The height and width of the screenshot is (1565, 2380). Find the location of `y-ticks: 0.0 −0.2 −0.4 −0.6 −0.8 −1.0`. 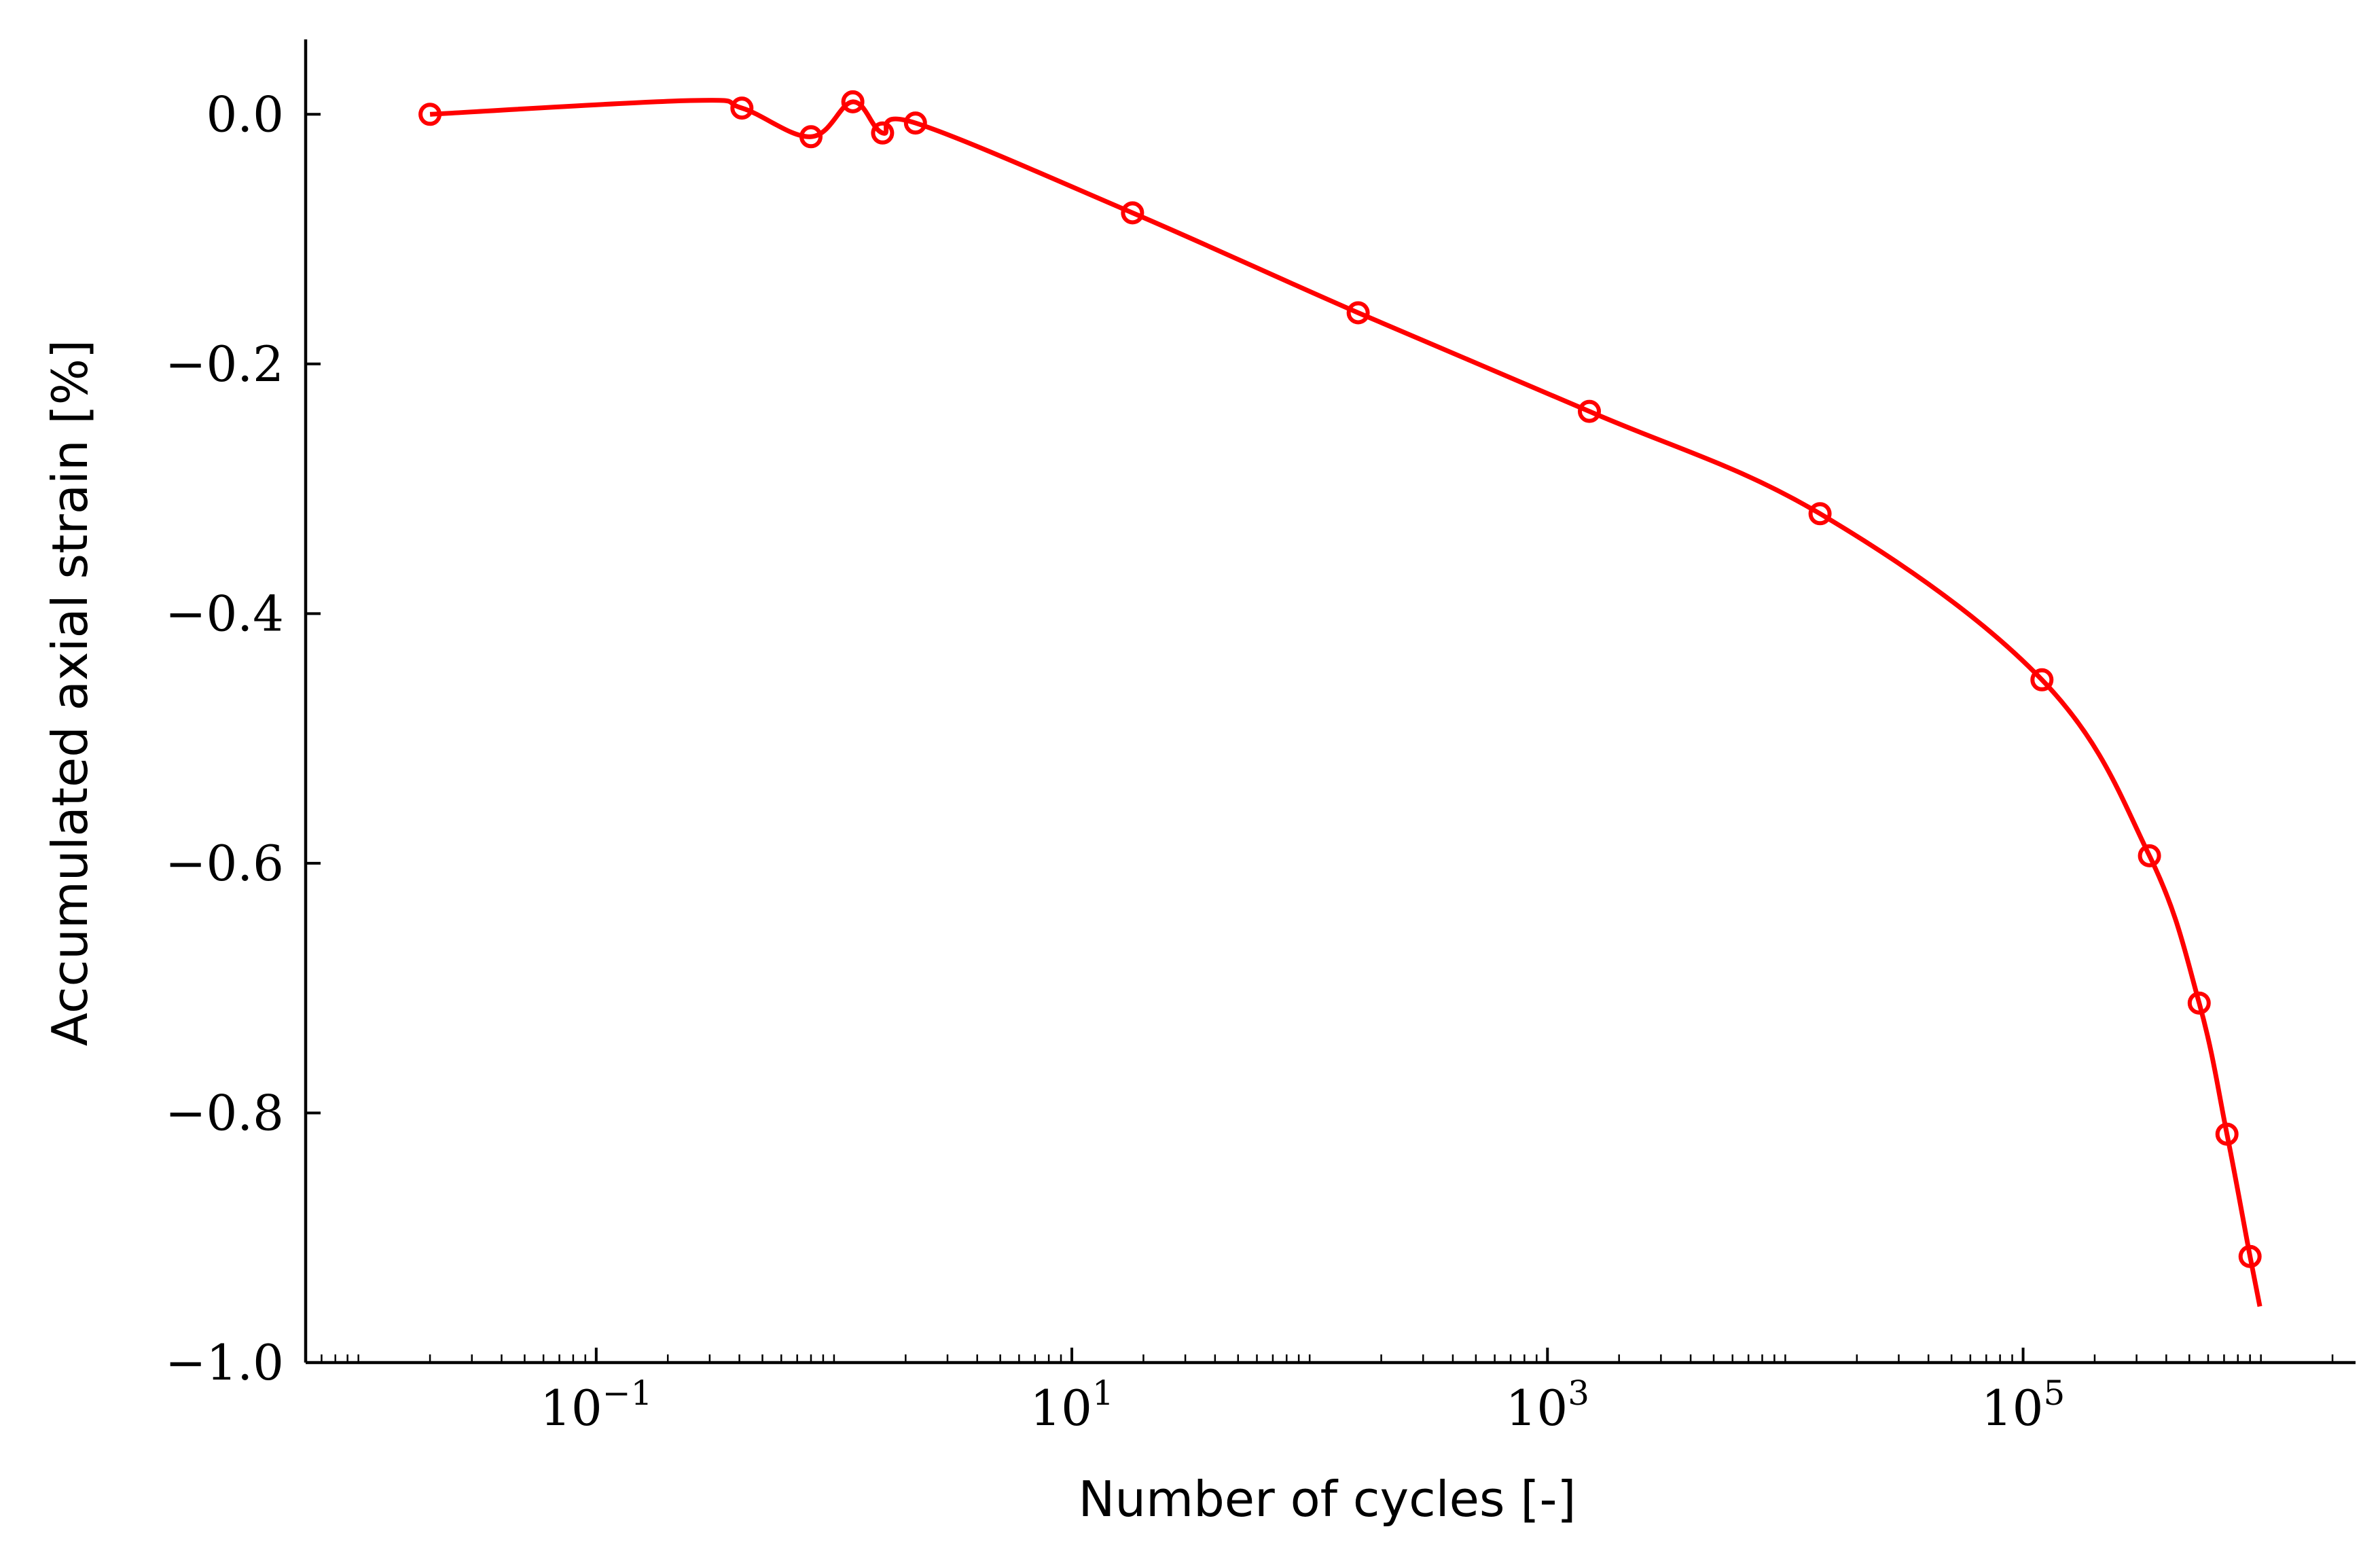

y-ticks: 0.0 −0.2 −0.4 −0.6 −0.8 −1.0 is located at coordinates (243, 738).